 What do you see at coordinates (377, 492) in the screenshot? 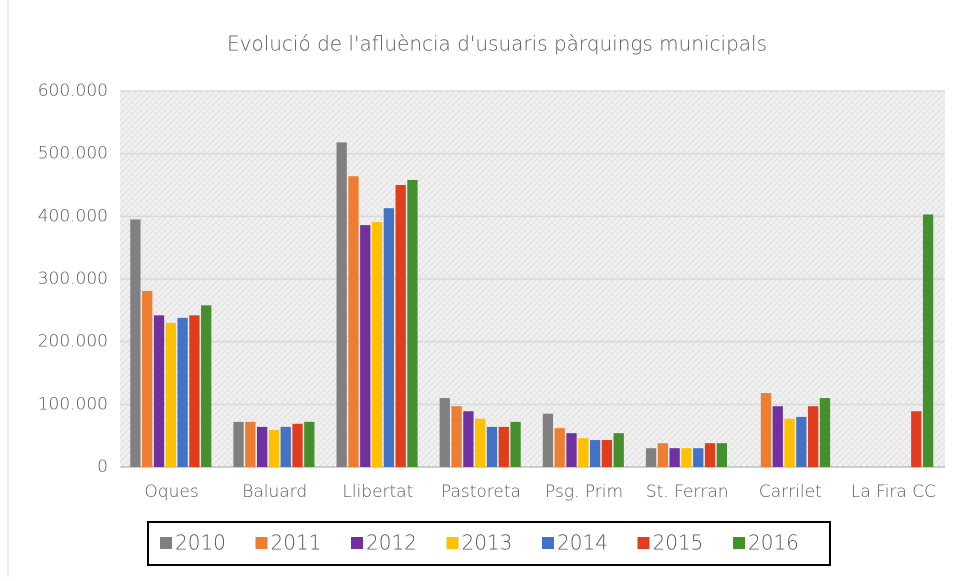
I see `x-tick-label: Llibertat` at bounding box center [377, 492].